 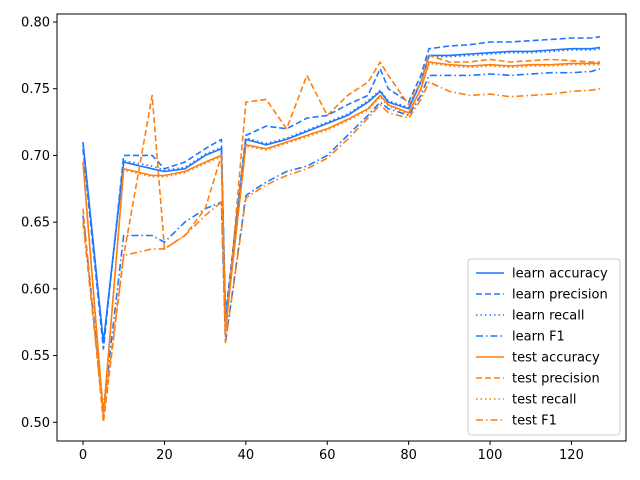 What do you see at coordinates (35, 423) in the screenshot?
I see `y-tick-label: 0.50` at bounding box center [35, 423].